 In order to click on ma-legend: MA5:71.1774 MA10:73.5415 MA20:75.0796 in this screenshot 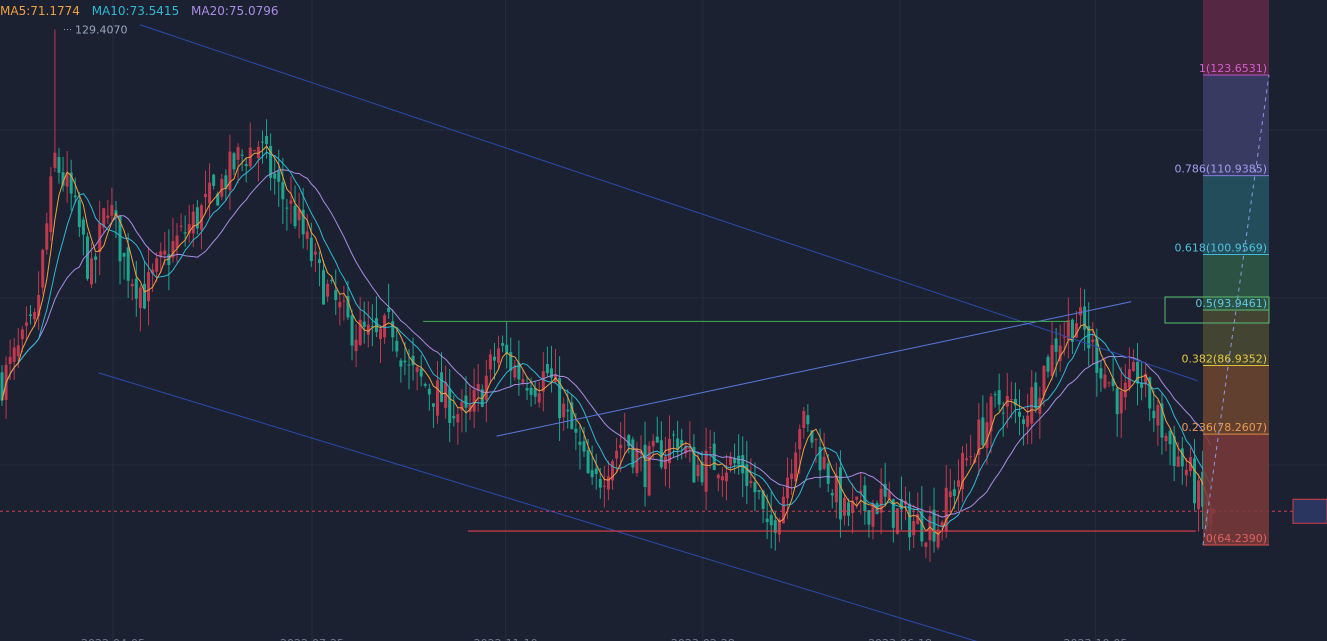, I will do `click(143, 11)`.